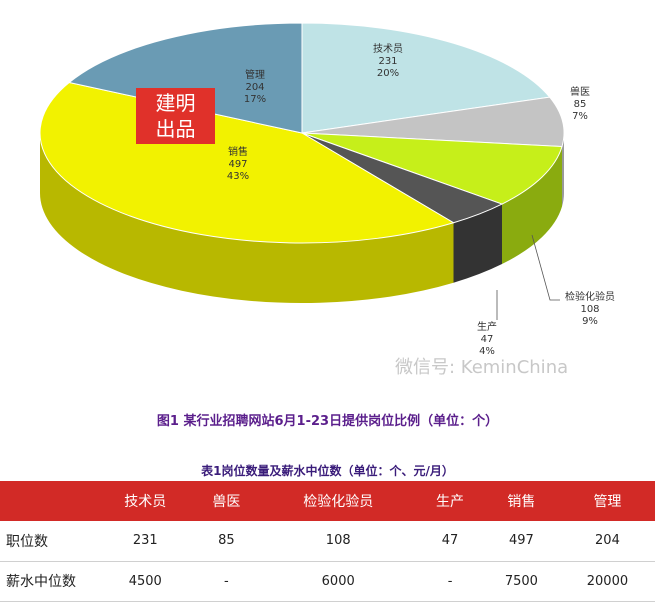  Describe the element at coordinates (338, 502) in the screenshot. I see `header-cell: 检验化验员` at that location.